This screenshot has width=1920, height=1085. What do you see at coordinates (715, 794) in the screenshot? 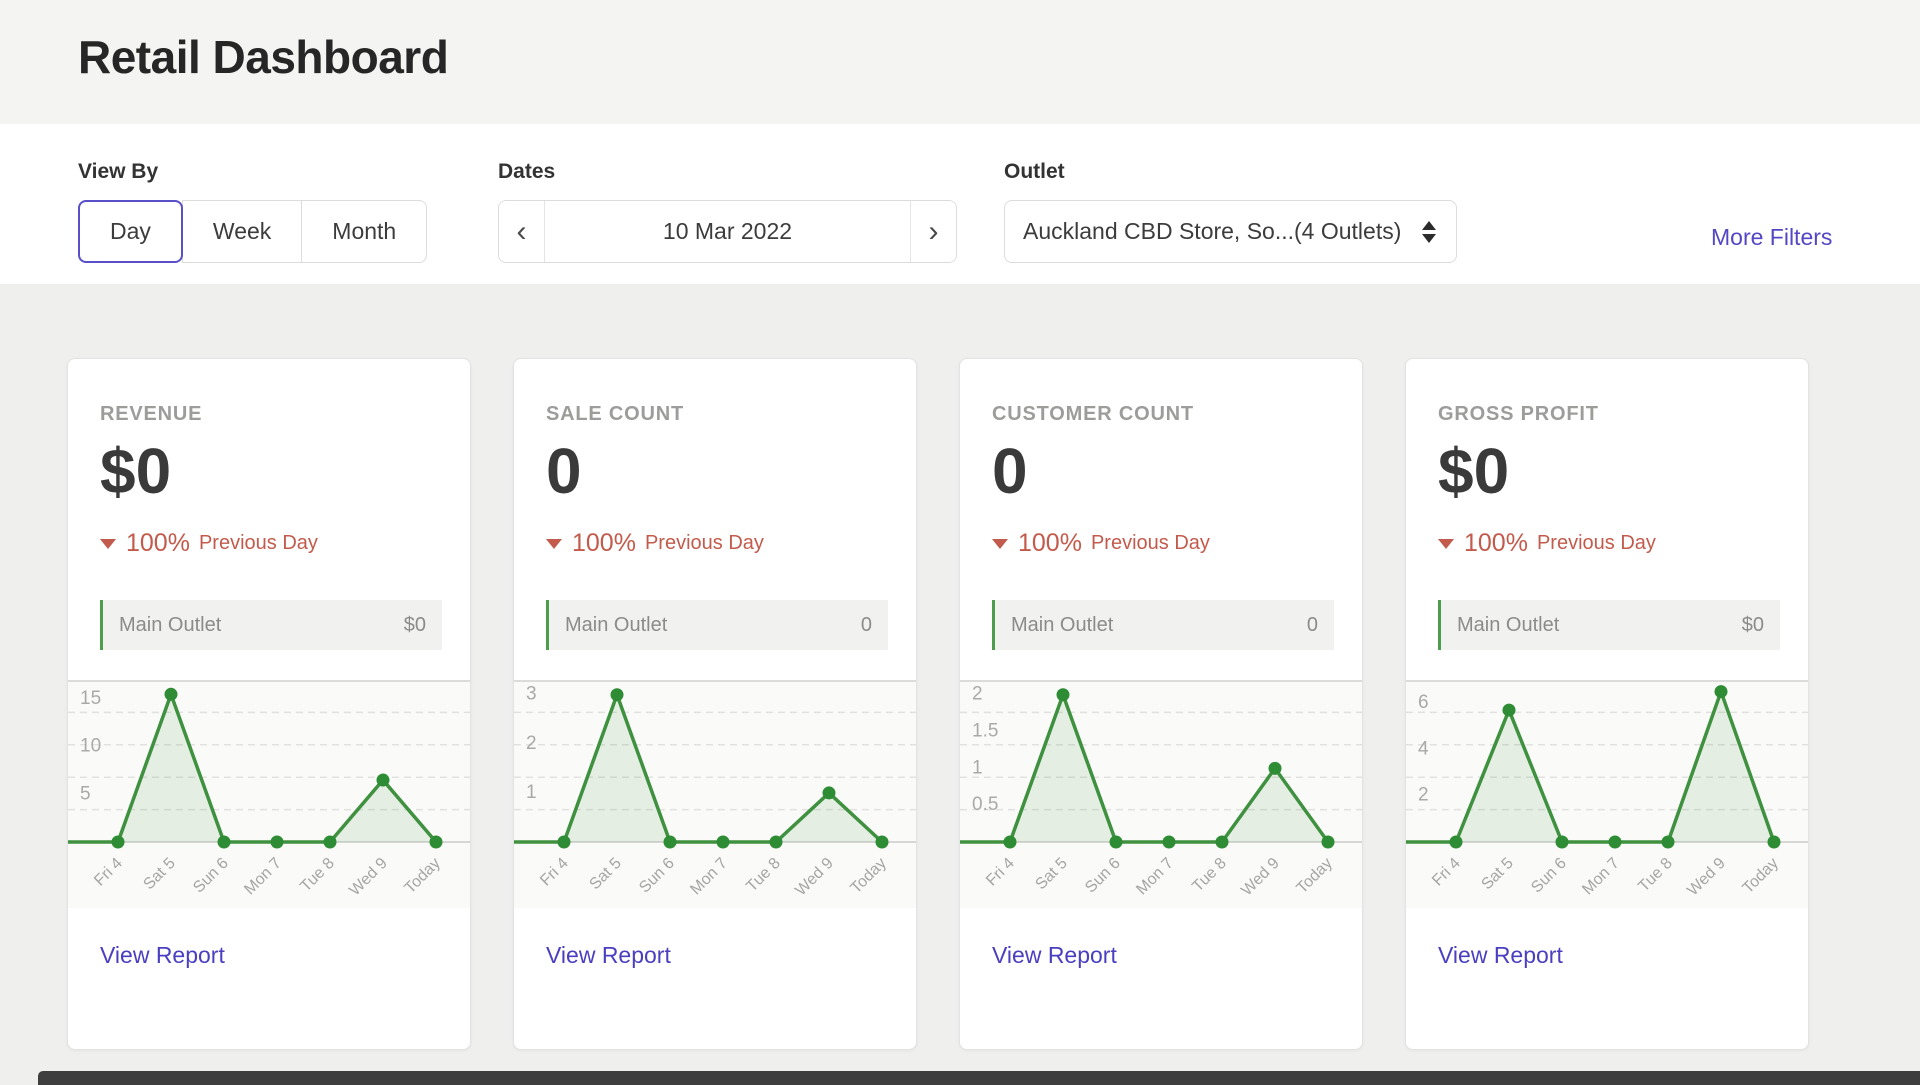
I see `trend-chart: 3 2 1 Fri 4 Sat 5 Sun 6 Mon 7 Tue 8 Wed 9 Today` at bounding box center [715, 794].